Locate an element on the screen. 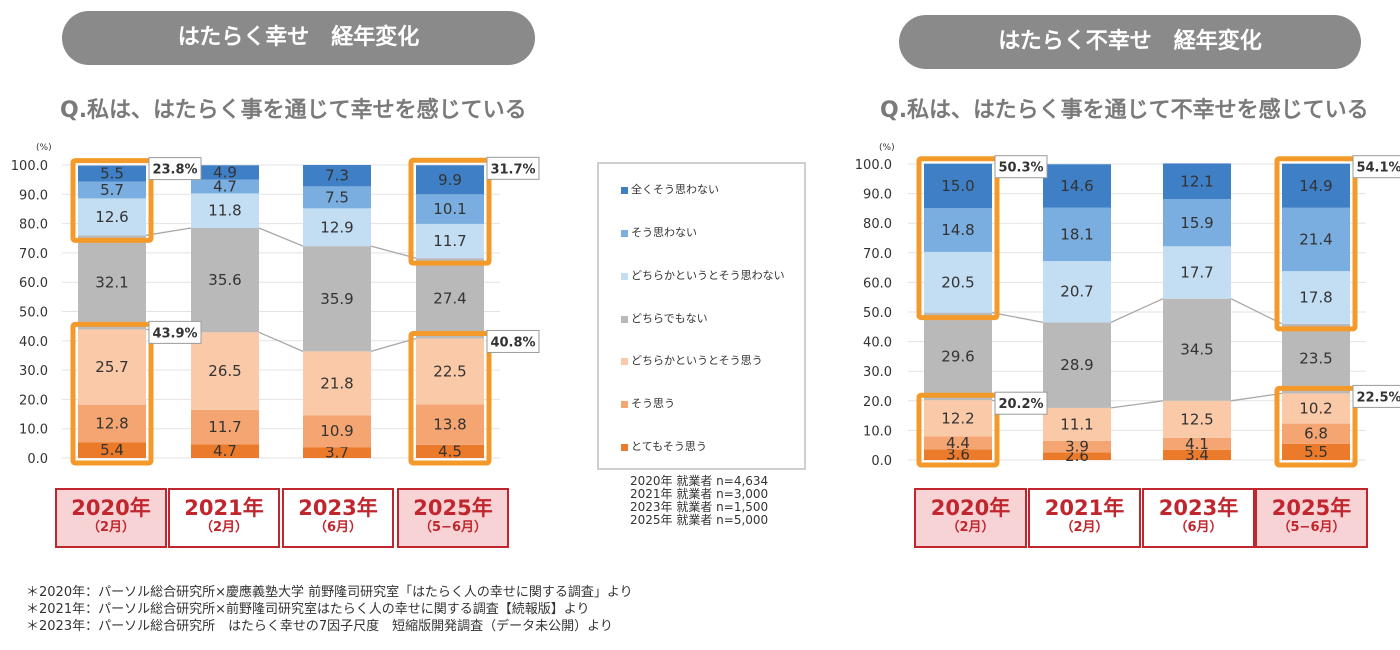 Image resolution: width=1400 pixels, height=650 pixels. data-label: 17.8 is located at coordinates (1315, 297).